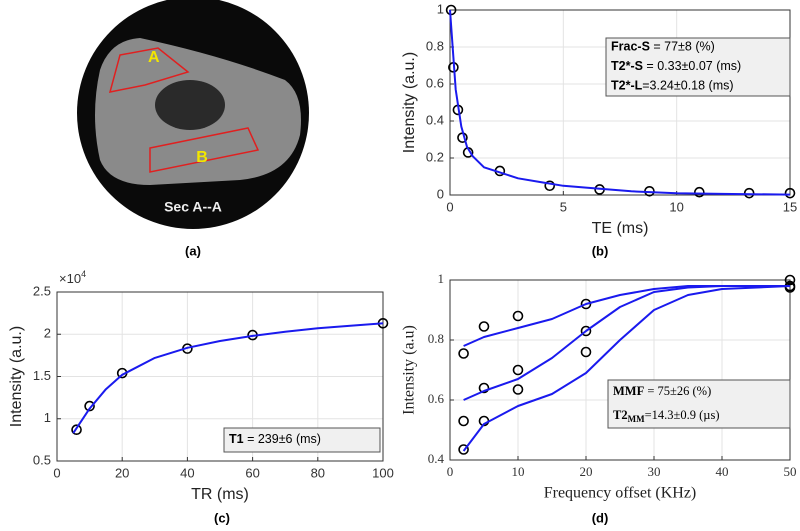  What do you see at coordinates (630, 47) in the screenshot?
I see `annotation-bold: Frac-S` at bounding box center [630, 47].